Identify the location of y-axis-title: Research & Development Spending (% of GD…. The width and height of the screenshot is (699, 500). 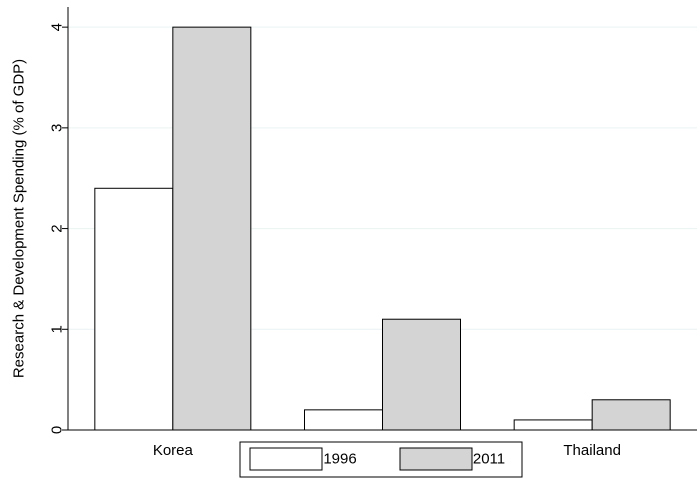
(19, 218).